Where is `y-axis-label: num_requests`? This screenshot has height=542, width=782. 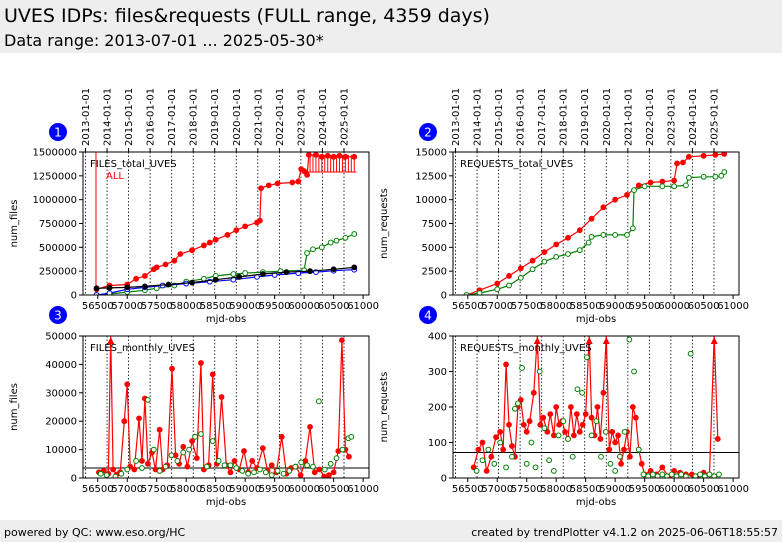
y-axis-label: num_requests is located at coordinates (384, 407).